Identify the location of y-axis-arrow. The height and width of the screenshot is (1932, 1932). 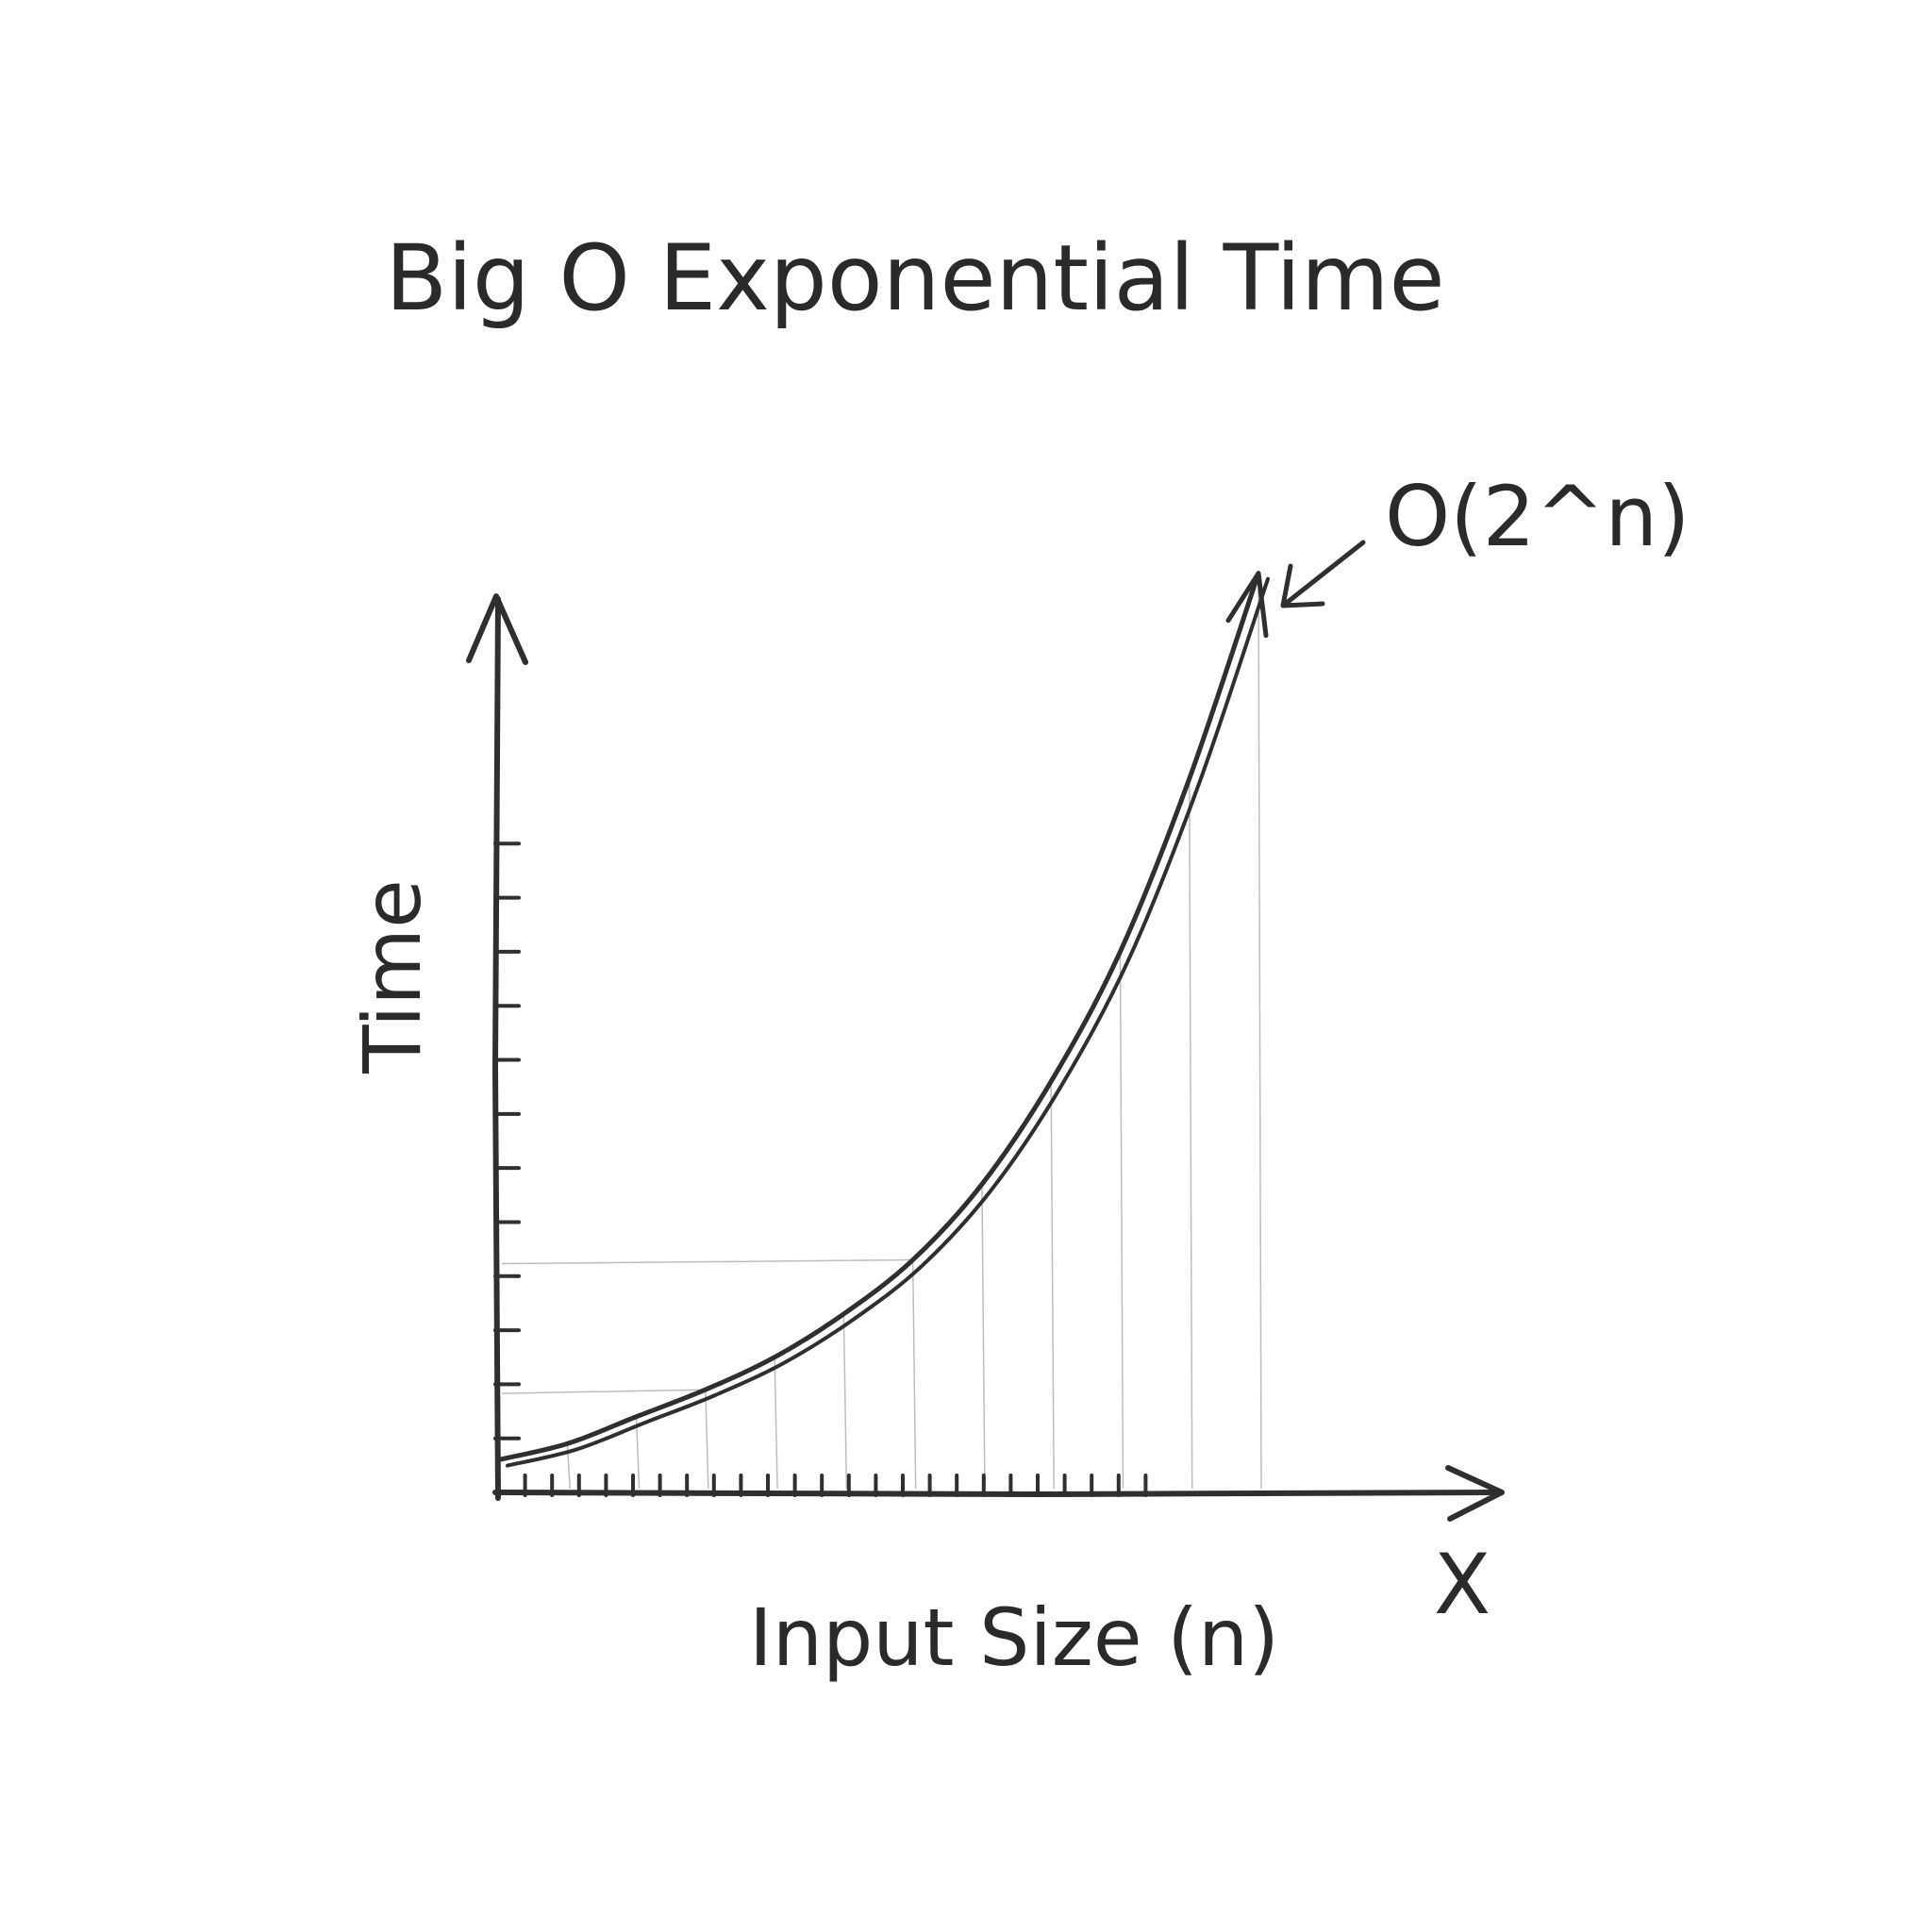
(497, 629).